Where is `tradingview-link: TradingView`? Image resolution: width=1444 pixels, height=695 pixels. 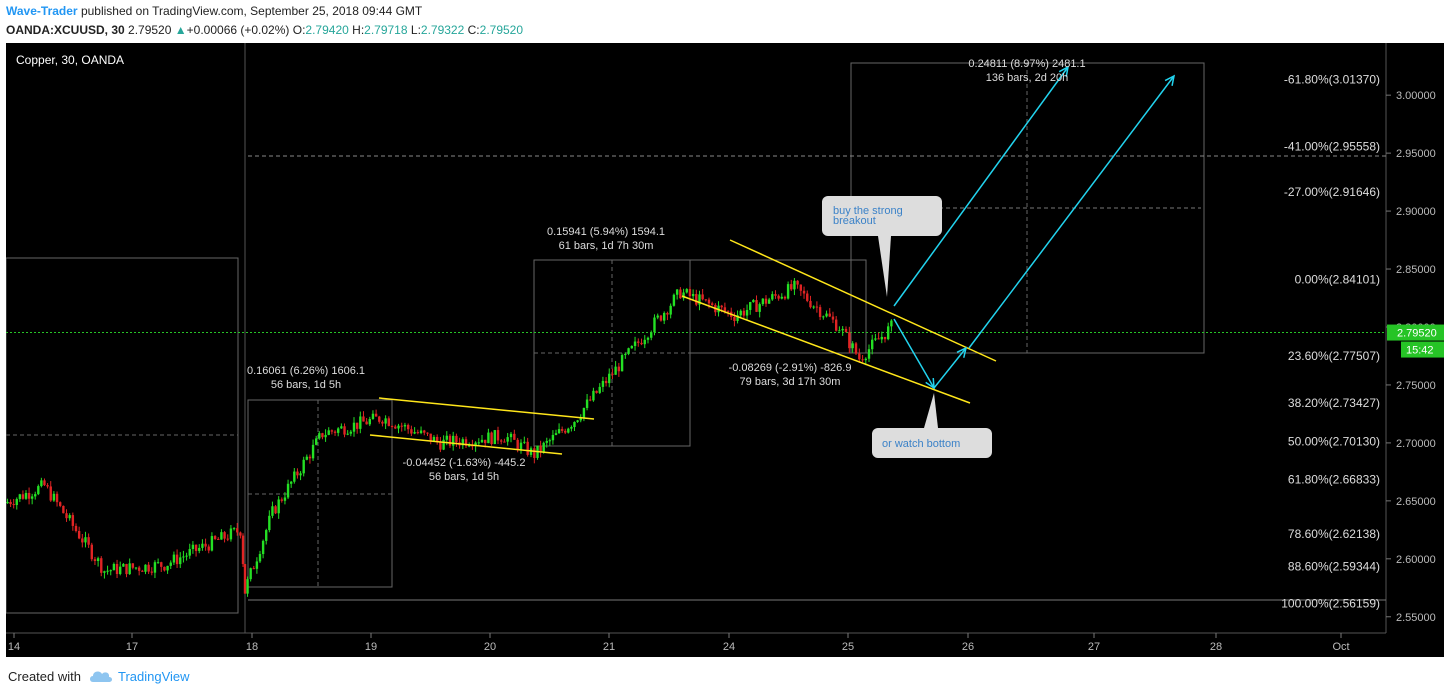
tradingview-link: TradingView is located at coordinates (154, 676).